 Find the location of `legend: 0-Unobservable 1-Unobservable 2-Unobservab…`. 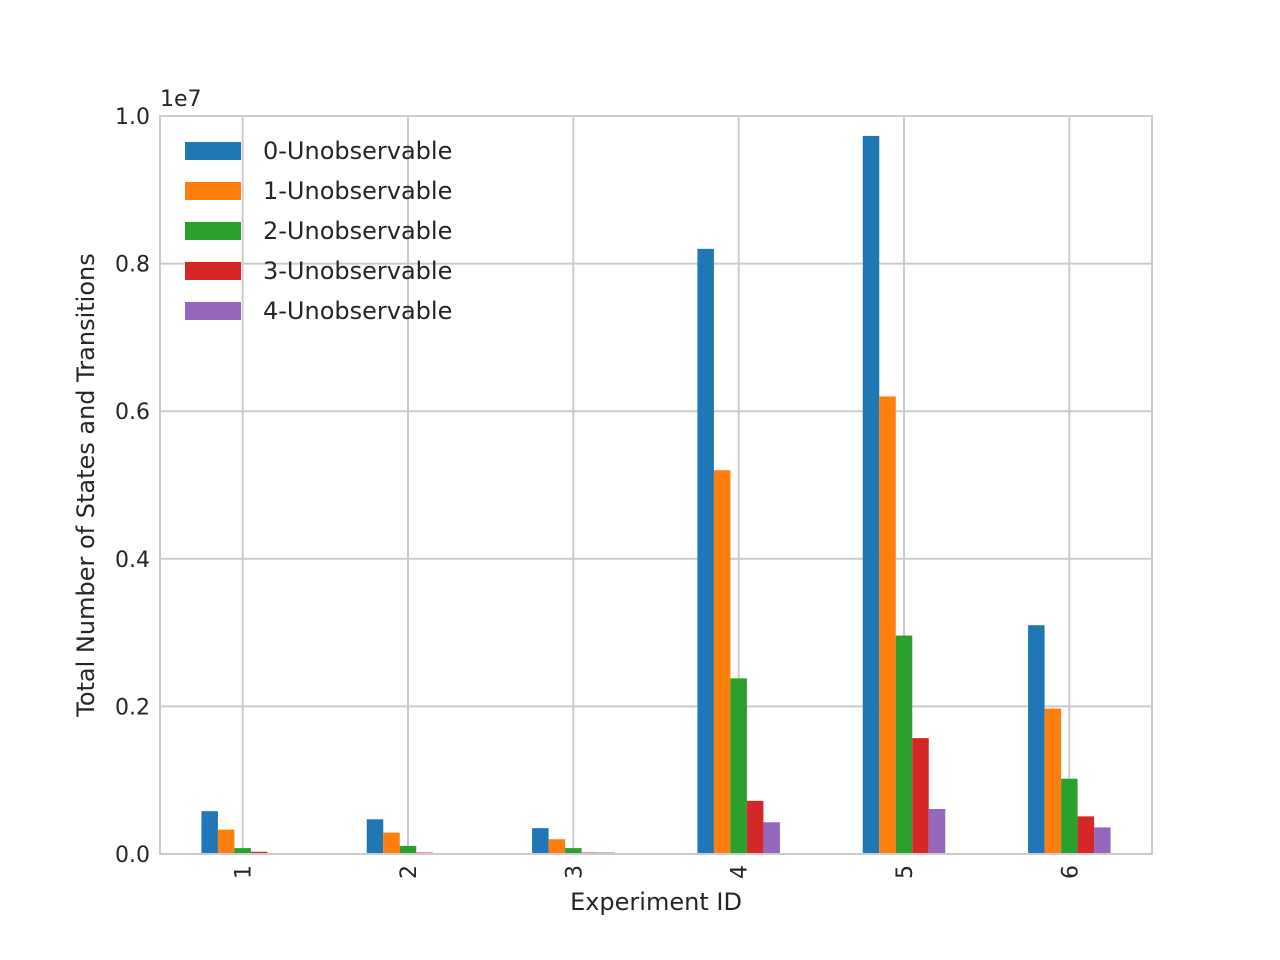

legend: 0-Unobservable 1-Unobservable 2-Unobservab… is located at coordinates (318, 231).